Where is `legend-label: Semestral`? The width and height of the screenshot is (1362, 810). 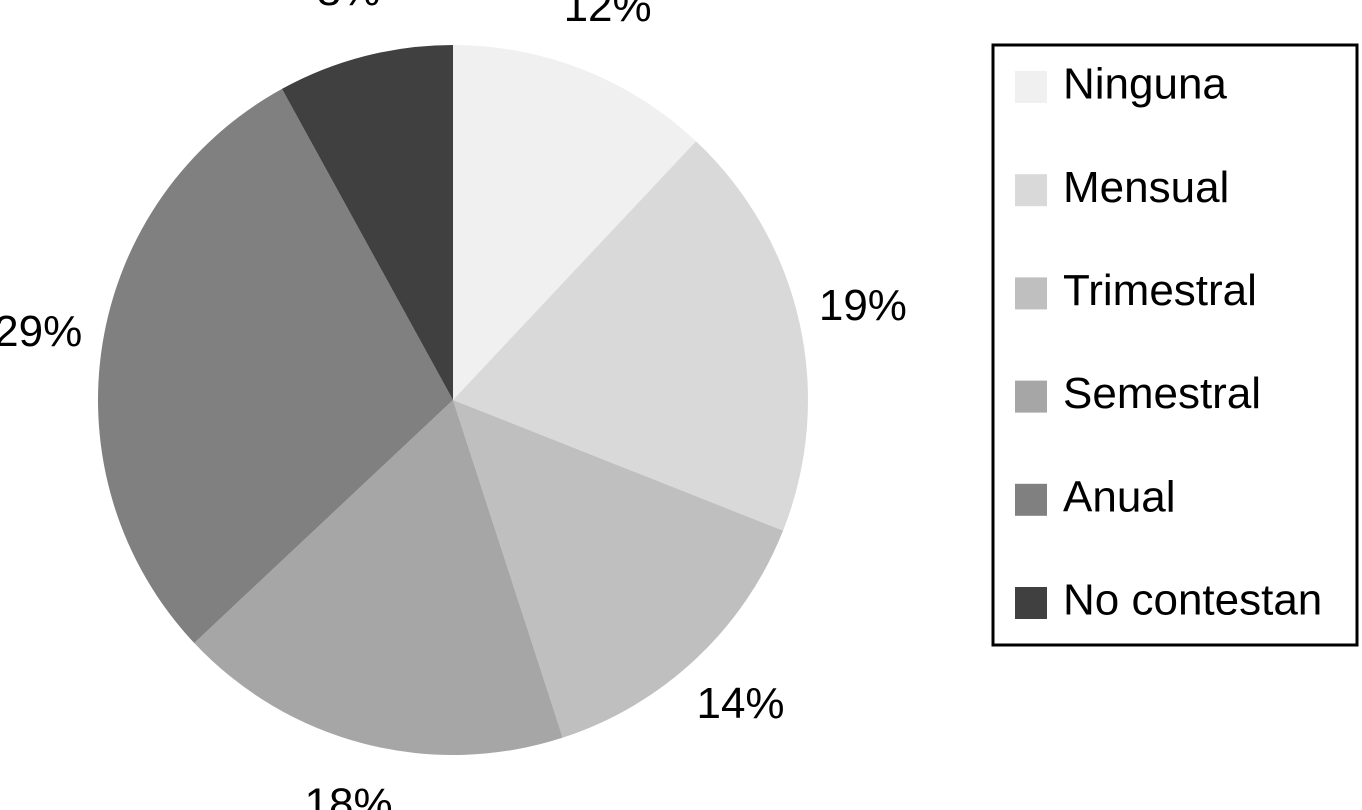 legend-label: Semestral is located at coordinates (1162, 393).